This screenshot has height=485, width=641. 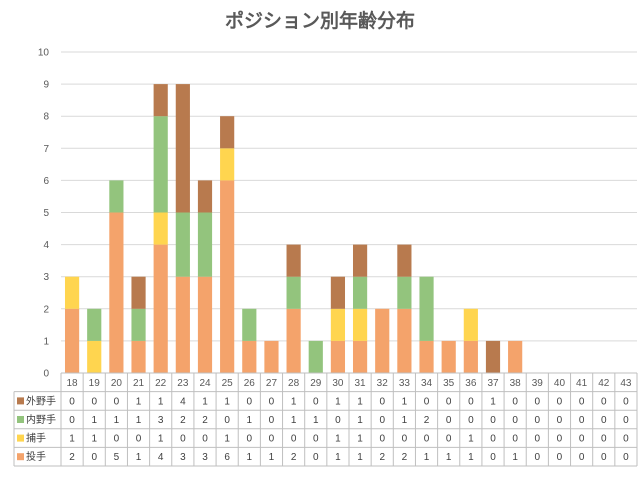 I want to click on data-label: 6, so click(x=227, y=457).